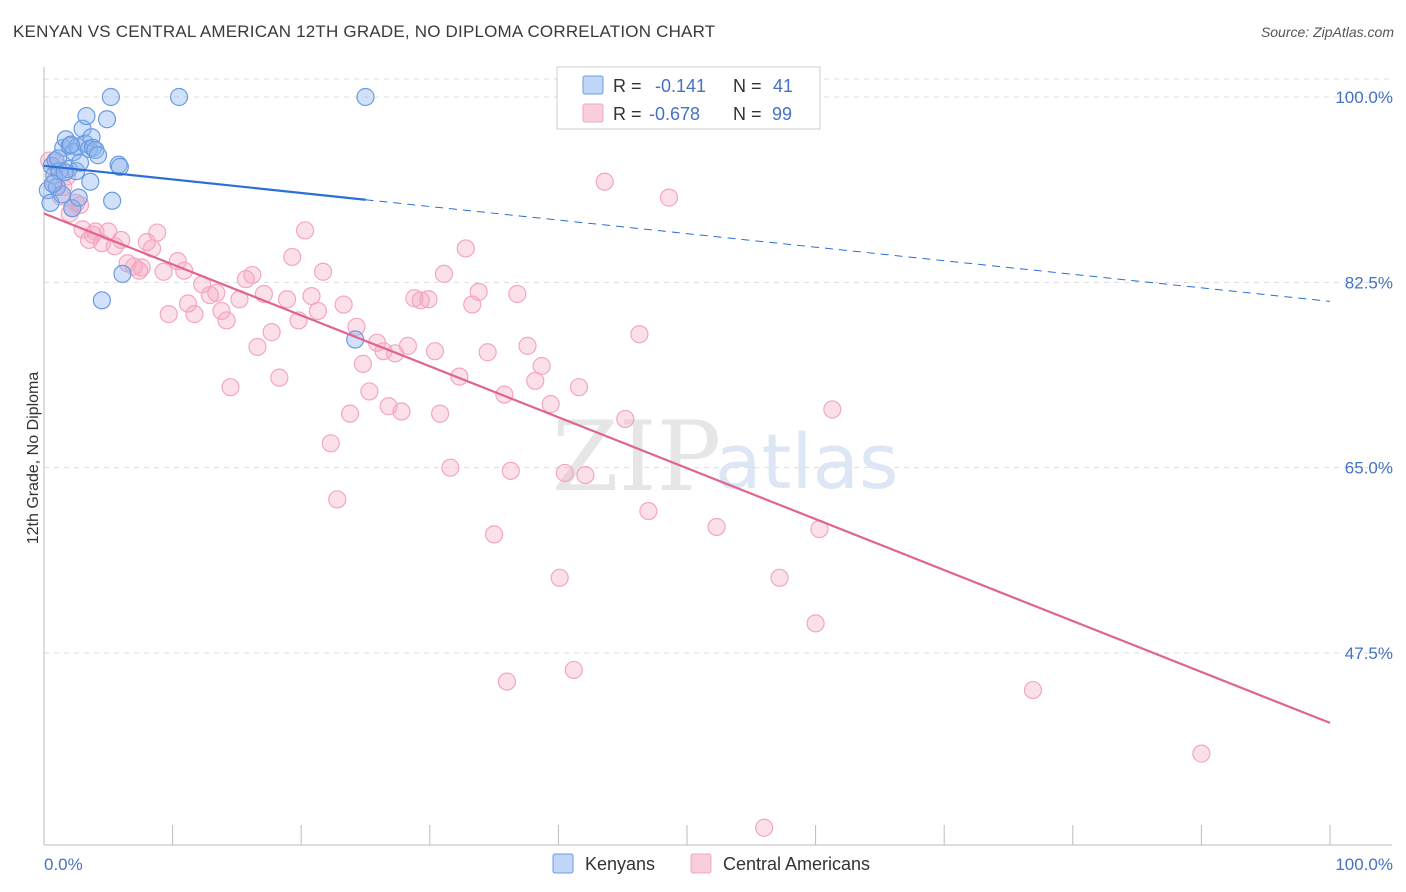 The width and height of the screenshot is (1406, 892). I want to click on kenyans-trend-line, so click(204, 182).